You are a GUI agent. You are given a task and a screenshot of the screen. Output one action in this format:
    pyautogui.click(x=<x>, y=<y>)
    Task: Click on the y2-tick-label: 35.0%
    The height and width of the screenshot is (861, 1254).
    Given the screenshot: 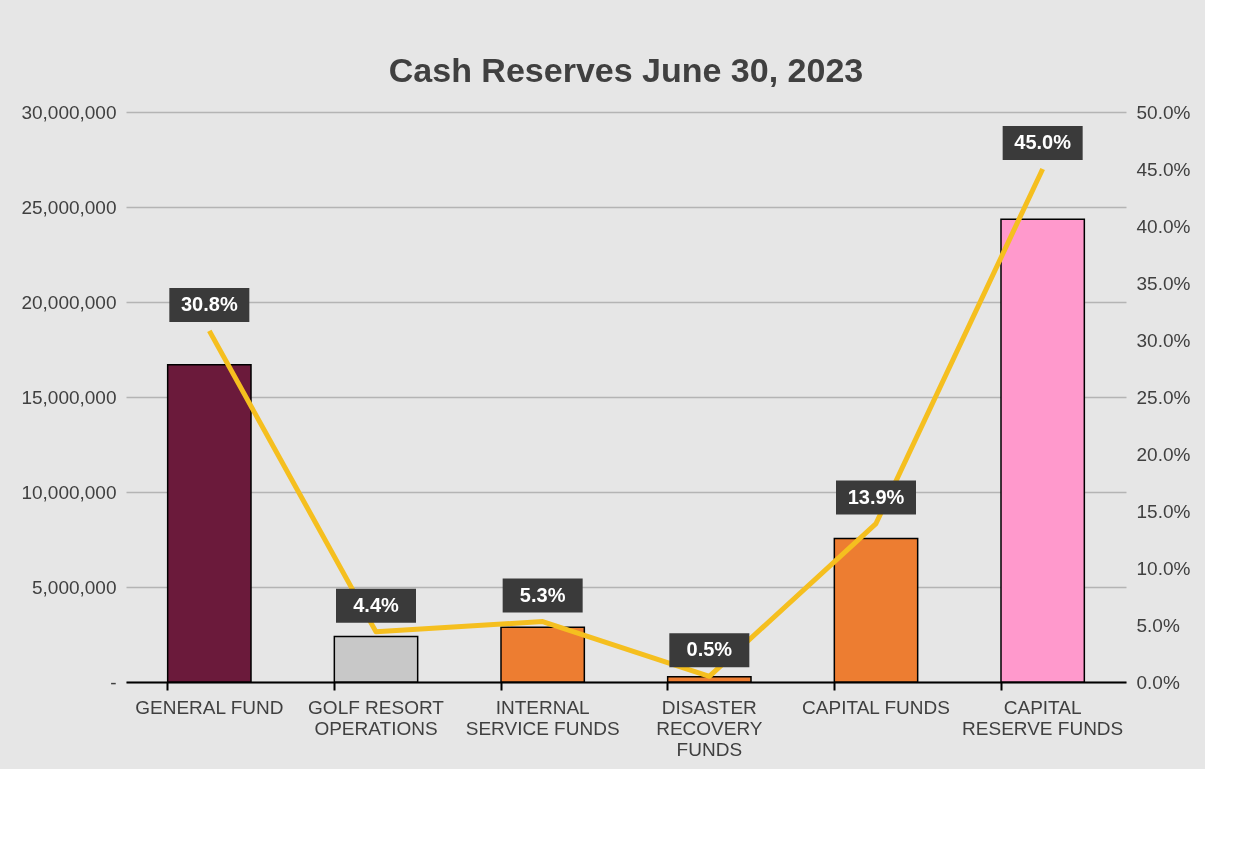 What is the action you would take?
    pyautogui.click(x=1163, y=283)
    